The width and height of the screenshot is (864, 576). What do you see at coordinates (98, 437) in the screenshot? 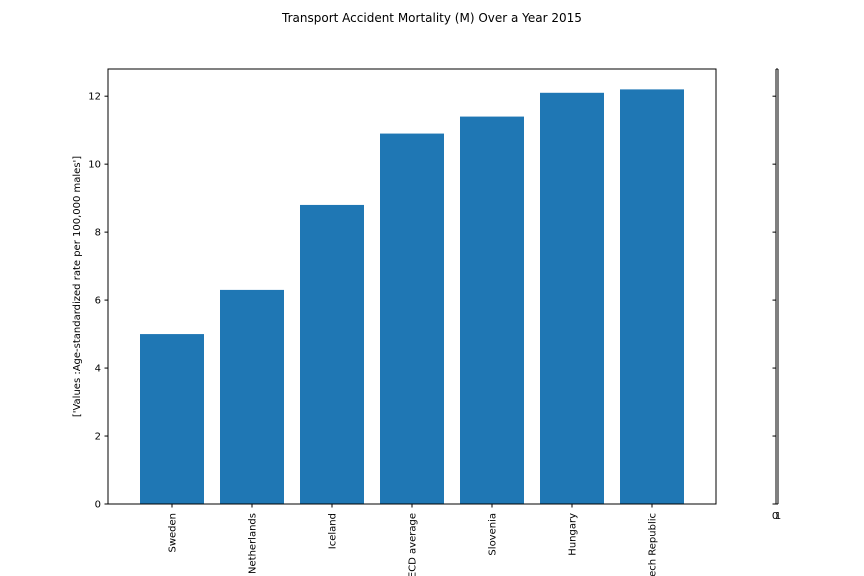
I see `y-tick-label-1: 2` at bounding box center [98, 437].